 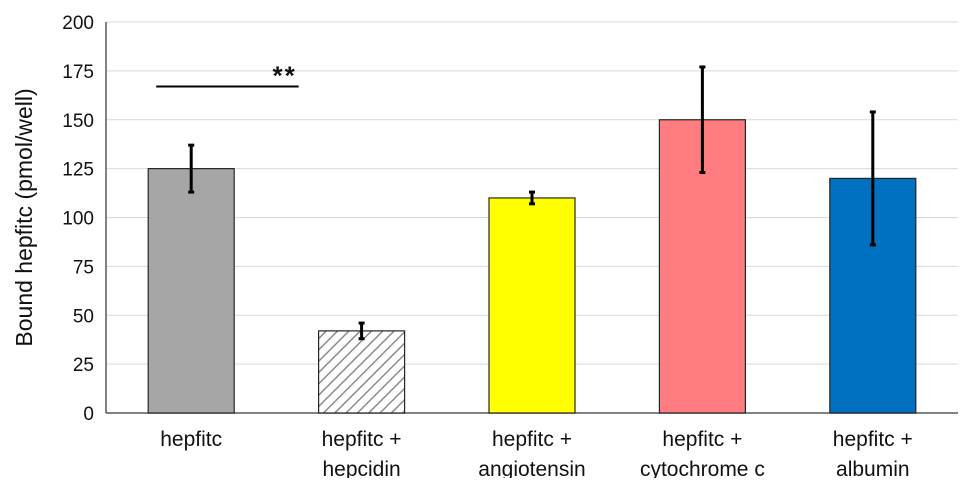 What do you see at coordinates (78, 170) in the screenshot?
I see `y-tick-label: 125` at bounding box center [78, 170].